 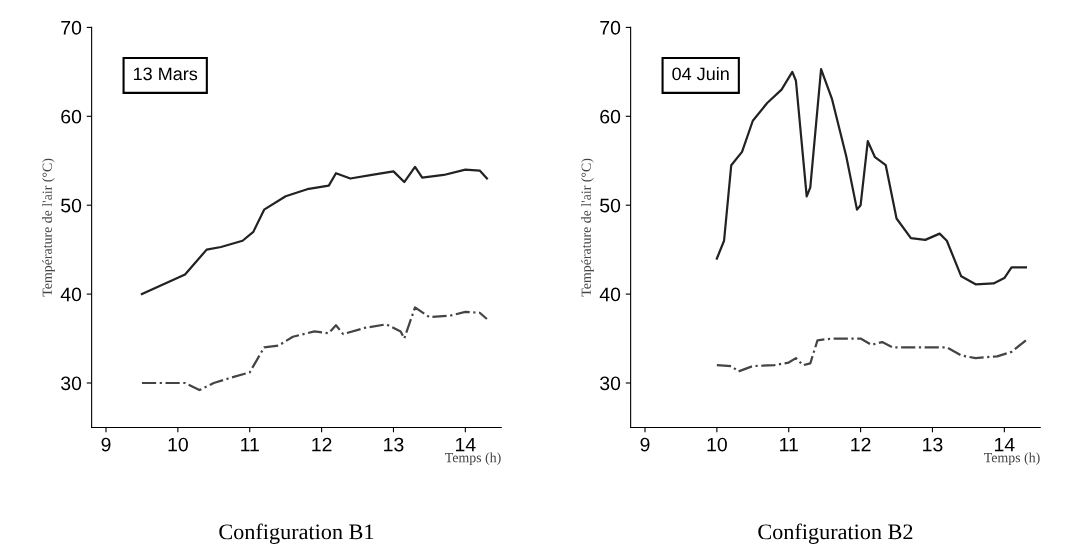 I want to click on annotation: 13 Mars, so click(x=165, y=74).